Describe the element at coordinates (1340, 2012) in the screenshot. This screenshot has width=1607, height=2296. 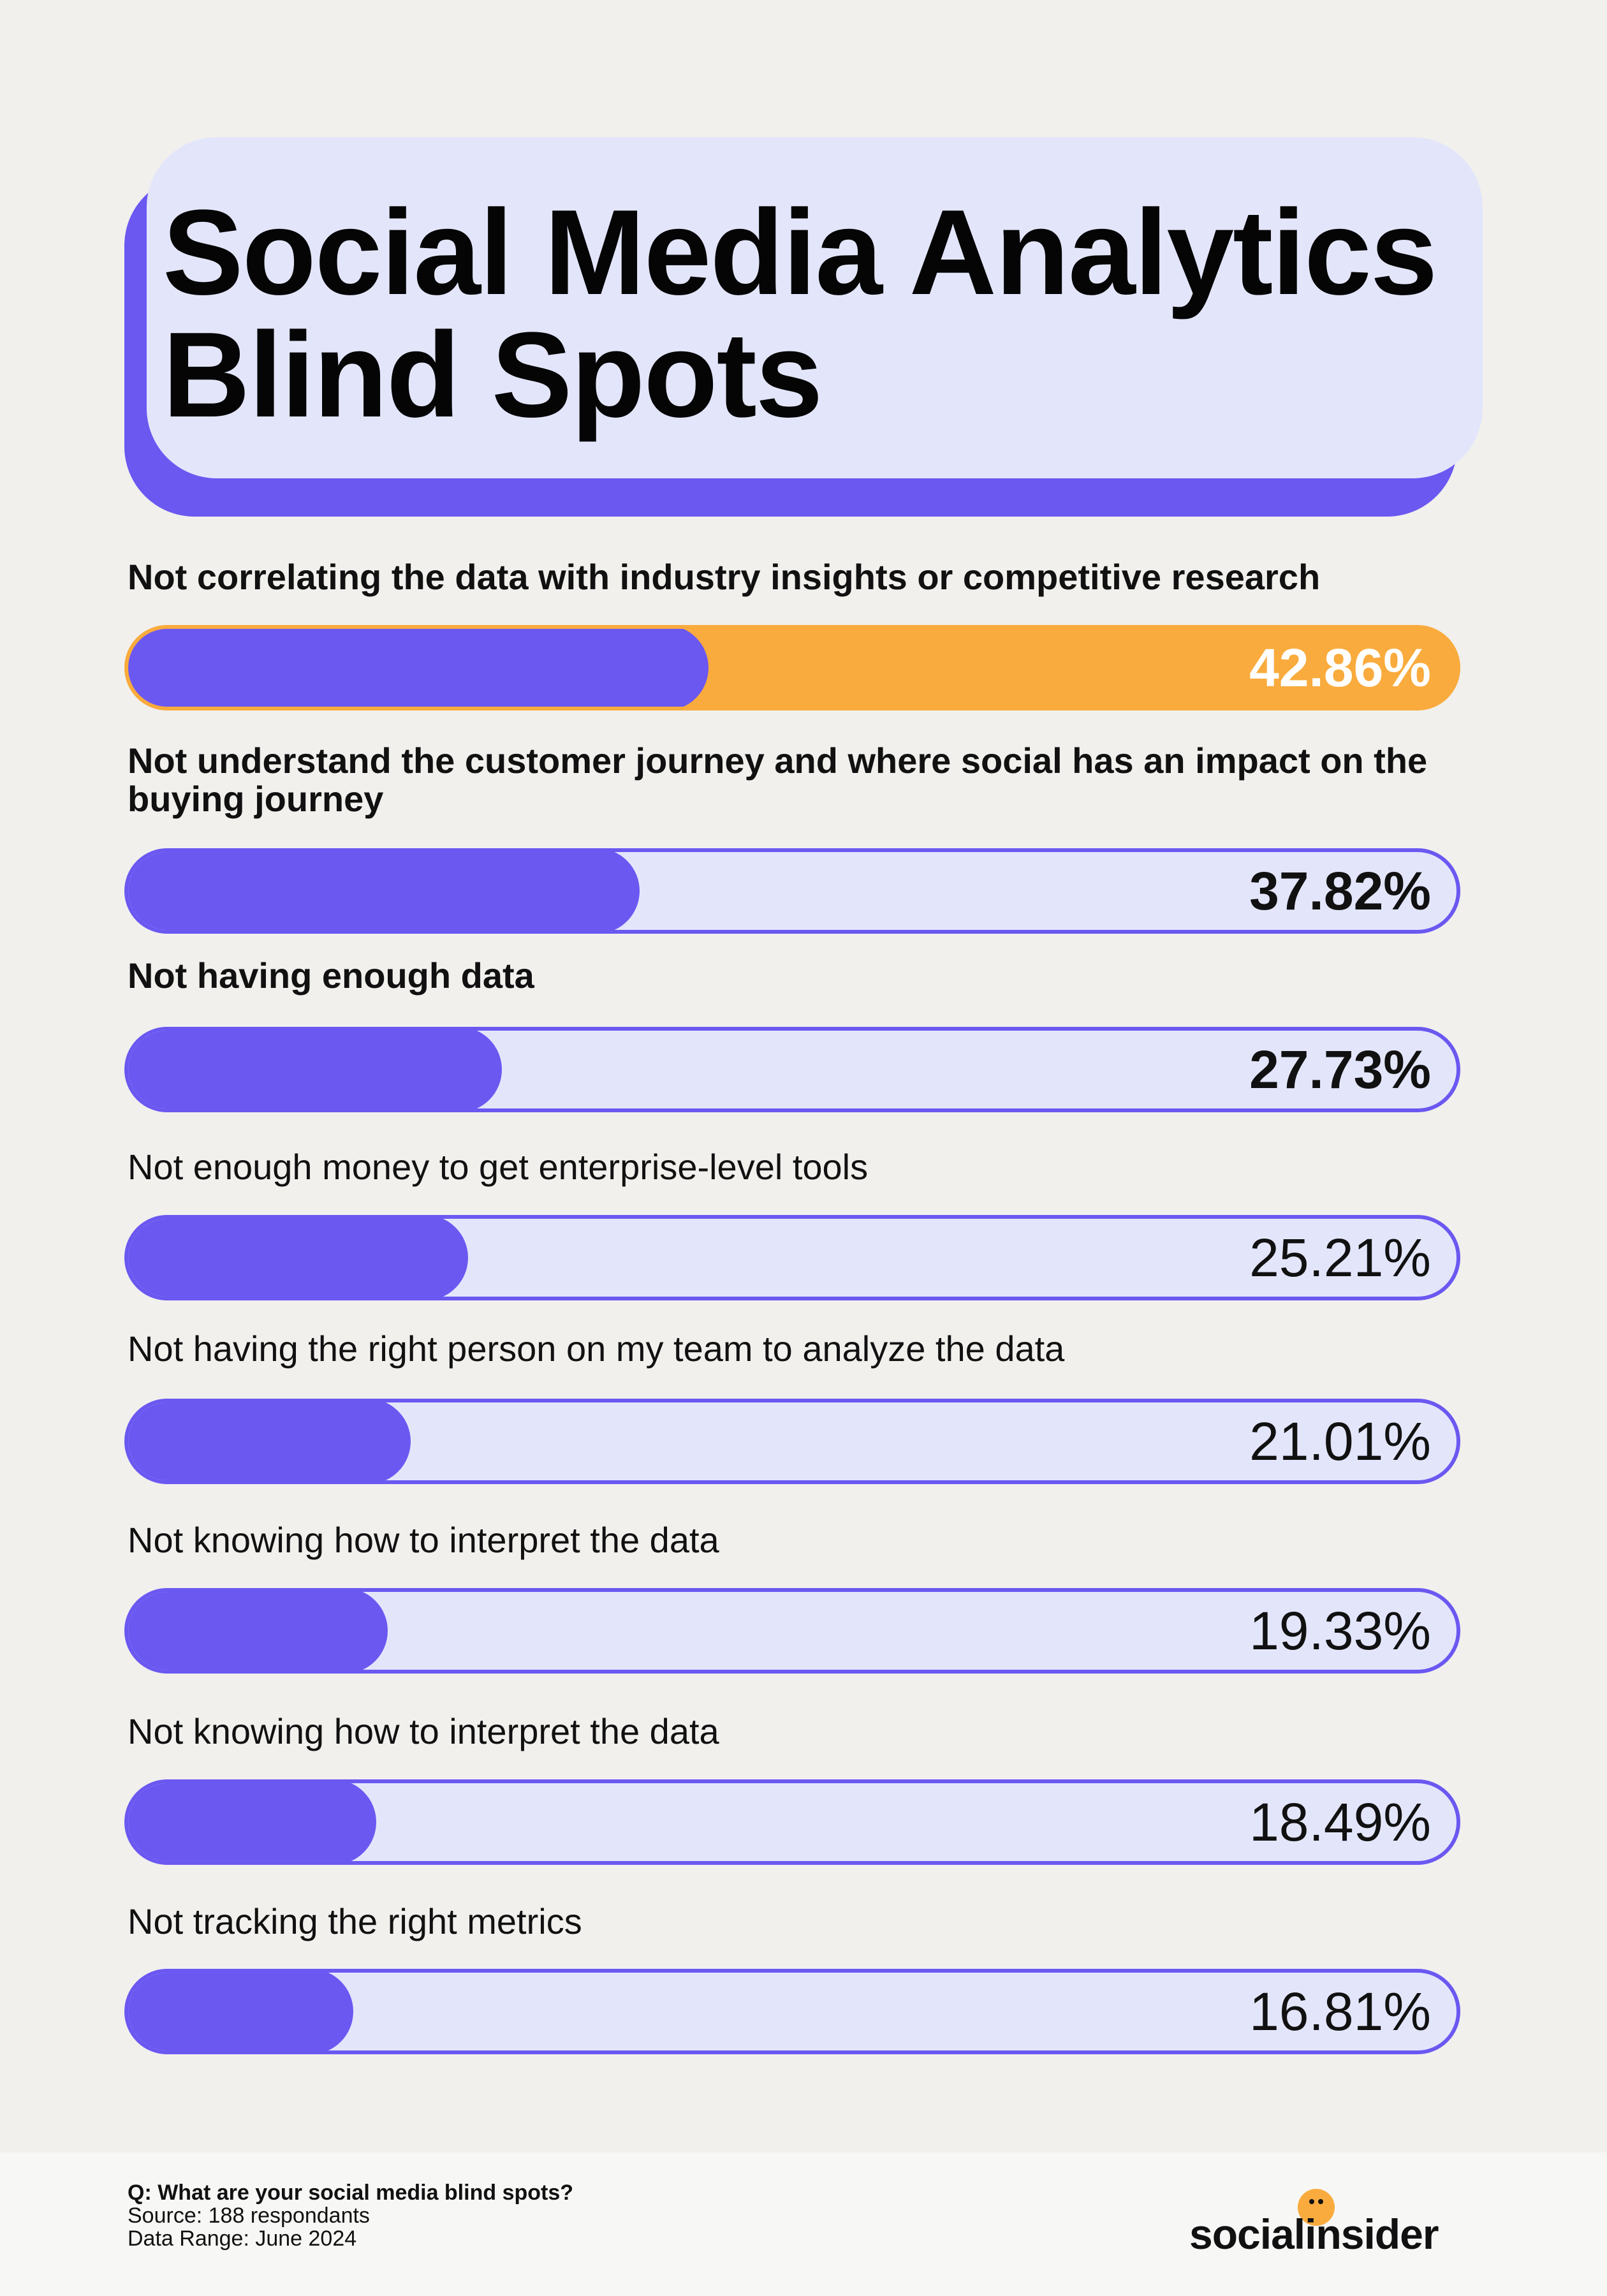
I see `bar-value-label: 16.81%` at that location.